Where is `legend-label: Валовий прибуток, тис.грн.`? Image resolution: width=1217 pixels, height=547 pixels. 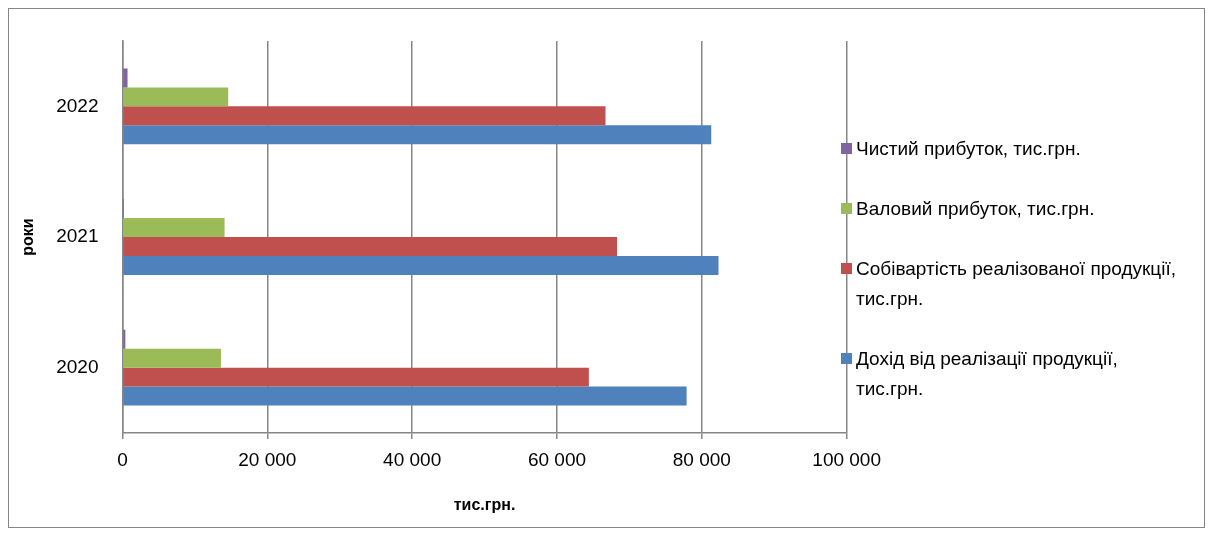 legend-label: Валовий прибуток, тис.грн. is located at coordinates (975, 209).